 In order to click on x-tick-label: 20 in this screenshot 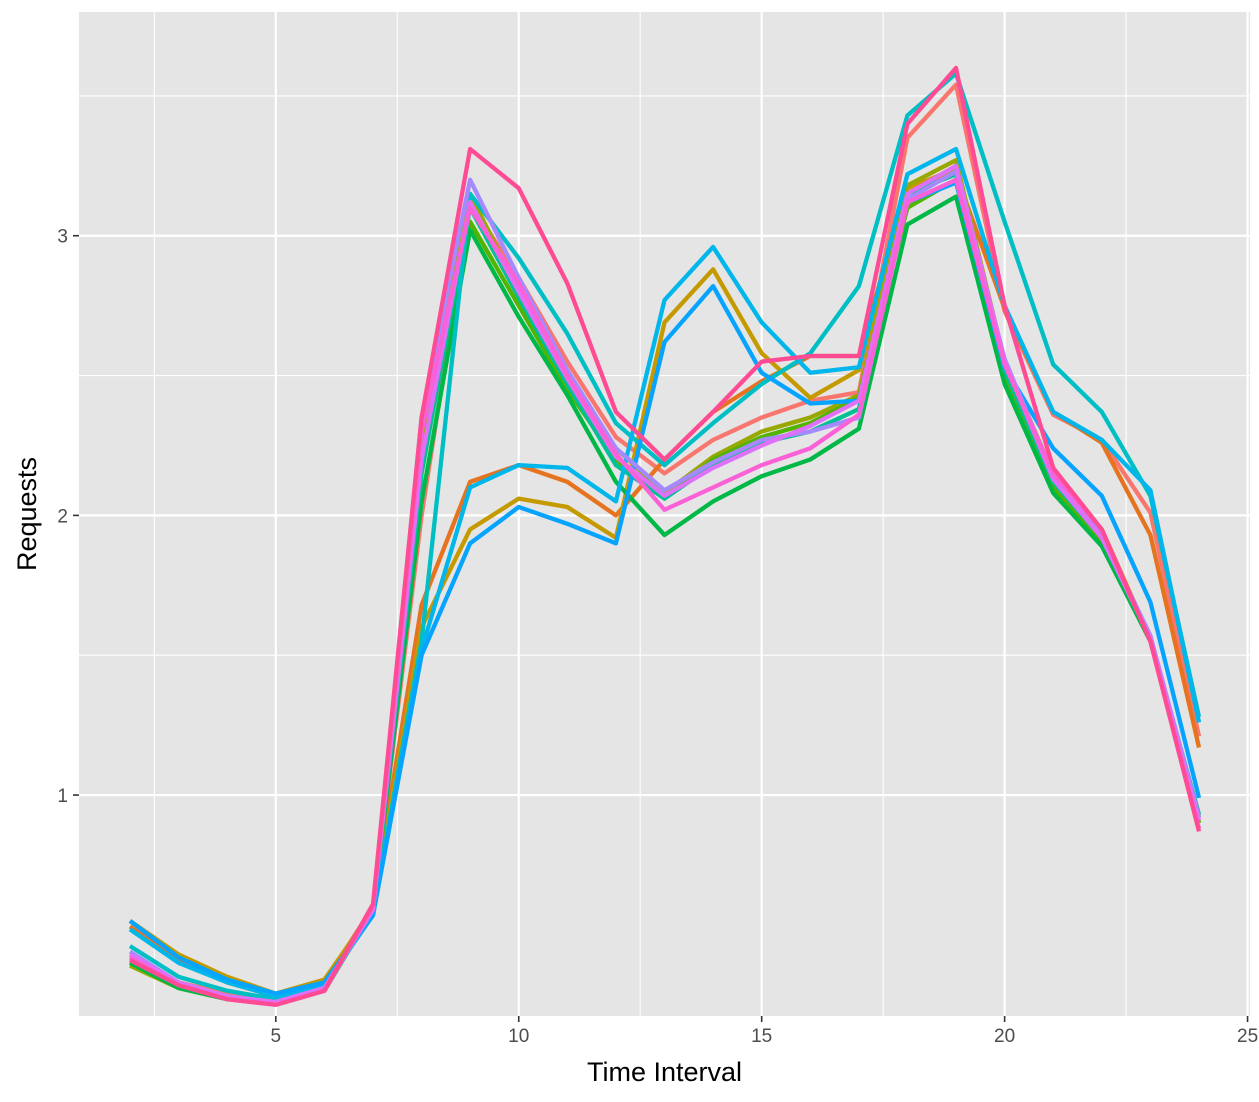, I will do `click(1004, 1036)`.